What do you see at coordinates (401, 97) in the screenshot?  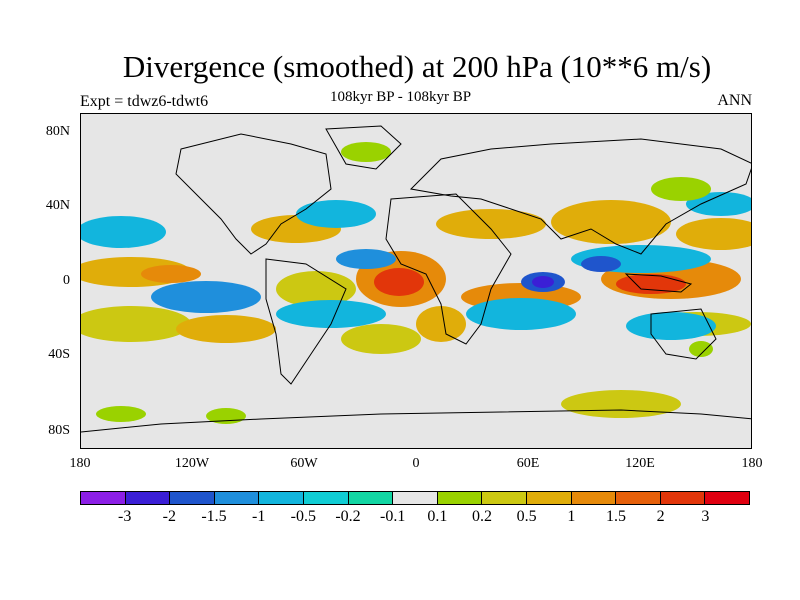 I see `period-label: 108kyr BP - 108kyr BP` at bounding box center [401, 97].